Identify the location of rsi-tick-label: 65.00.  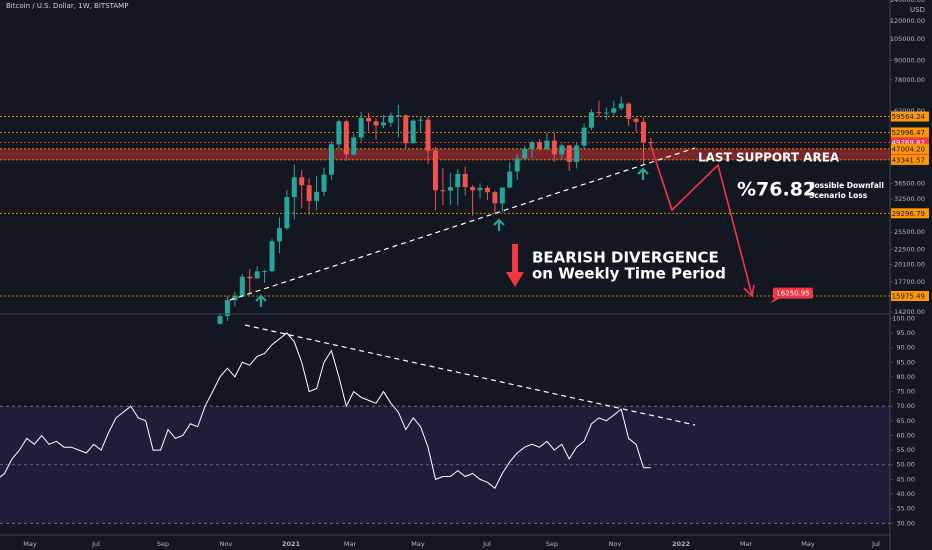
(905, 421).